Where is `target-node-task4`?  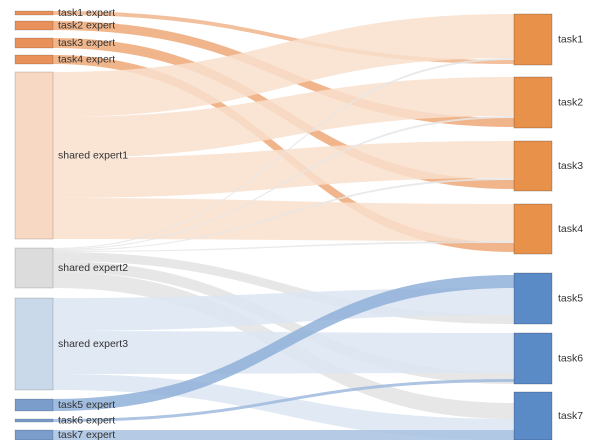
target-node-task4 is located at coordinates (533, 229).